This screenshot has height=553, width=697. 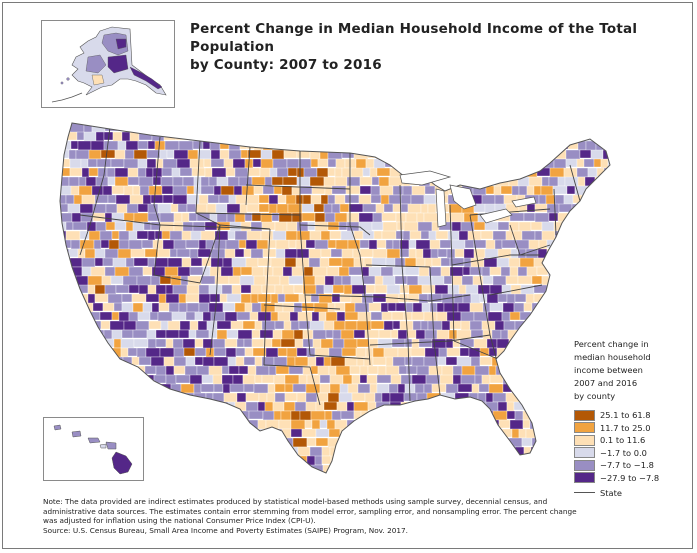 What do you see at coordinates (611, 492) in the screenshot?
I see `legend-state-label: State` at bounding box center [611, 492].